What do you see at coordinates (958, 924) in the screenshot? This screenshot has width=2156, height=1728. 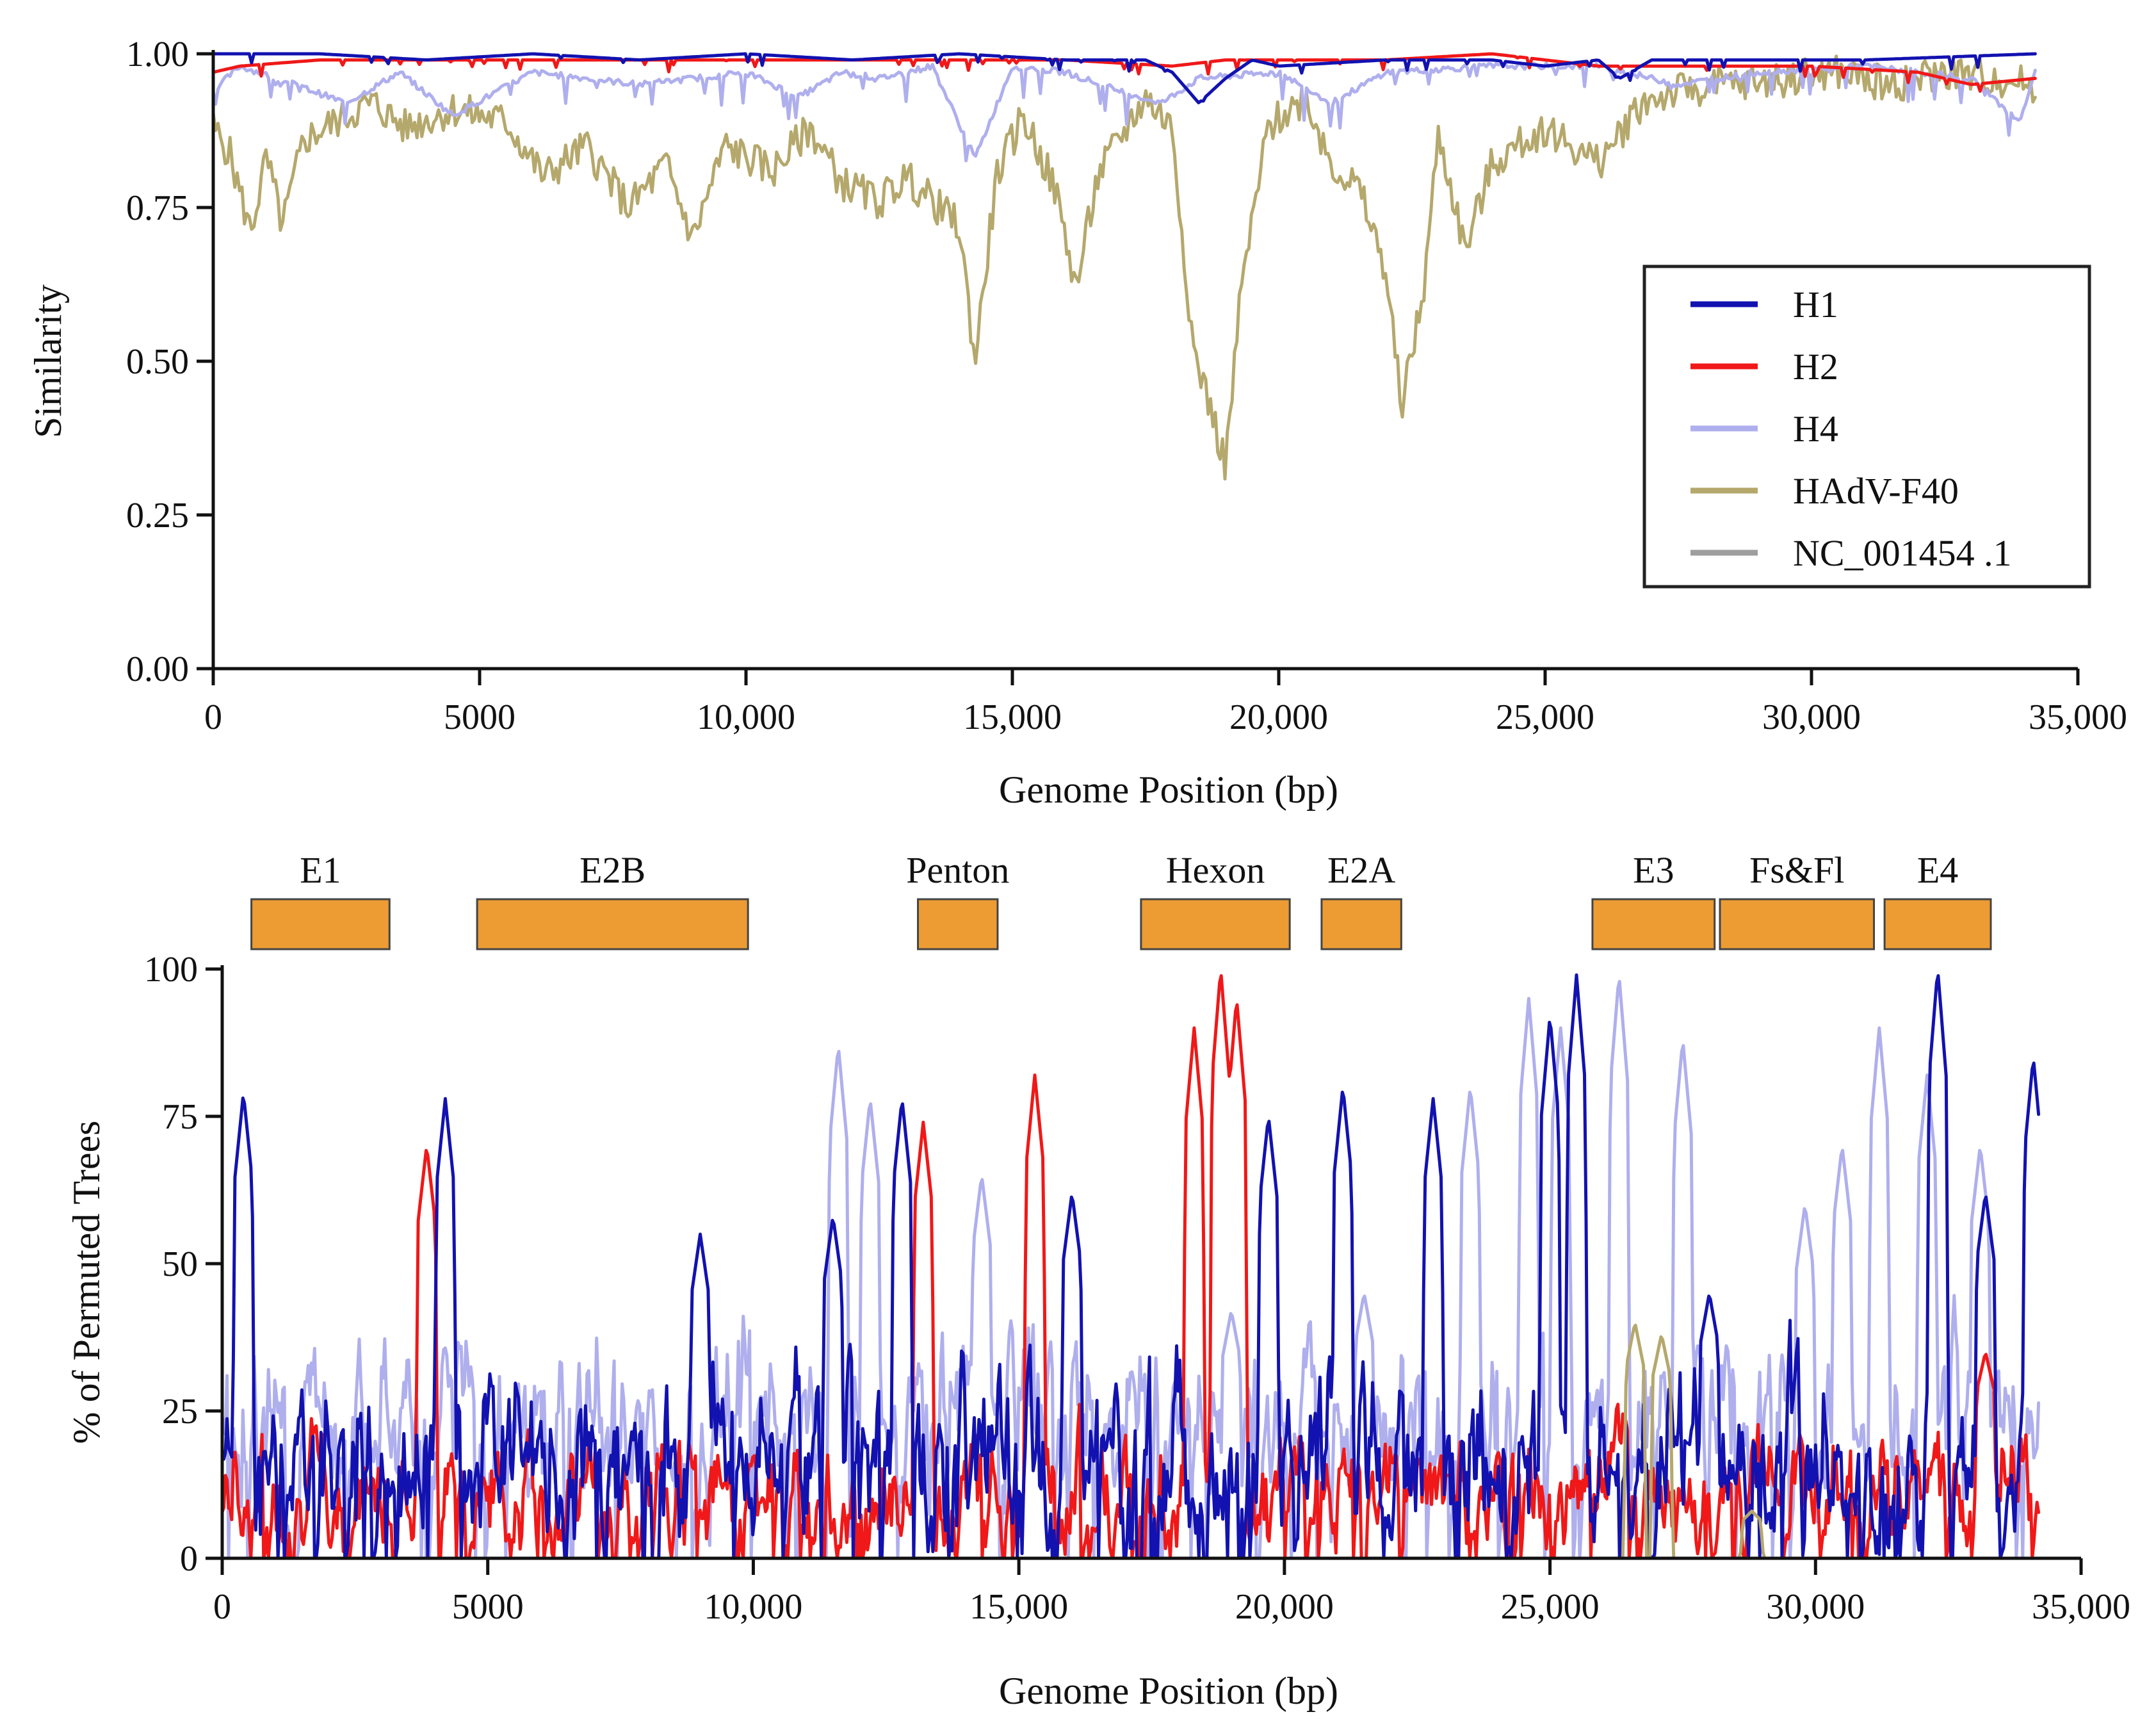 I see `gene-box-penton` at bounding box center [958, 924].